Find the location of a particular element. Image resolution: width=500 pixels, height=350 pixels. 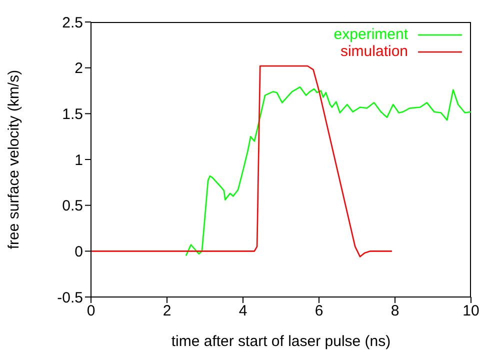

y-tick-label: 1.5 is located at coordinates (72, 114).